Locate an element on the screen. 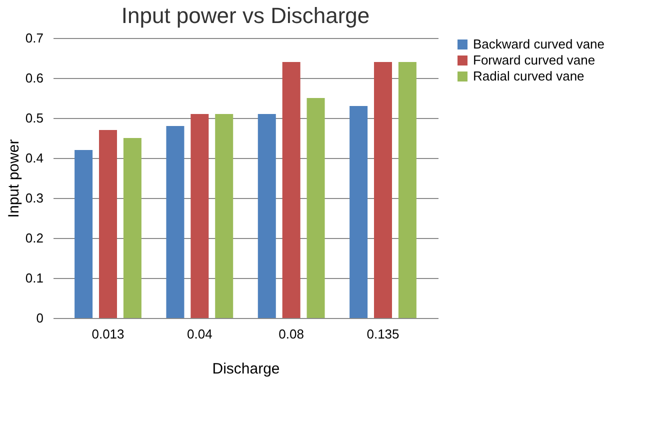  y-tick-label: 0.1 is located at coordinates (34, 278).